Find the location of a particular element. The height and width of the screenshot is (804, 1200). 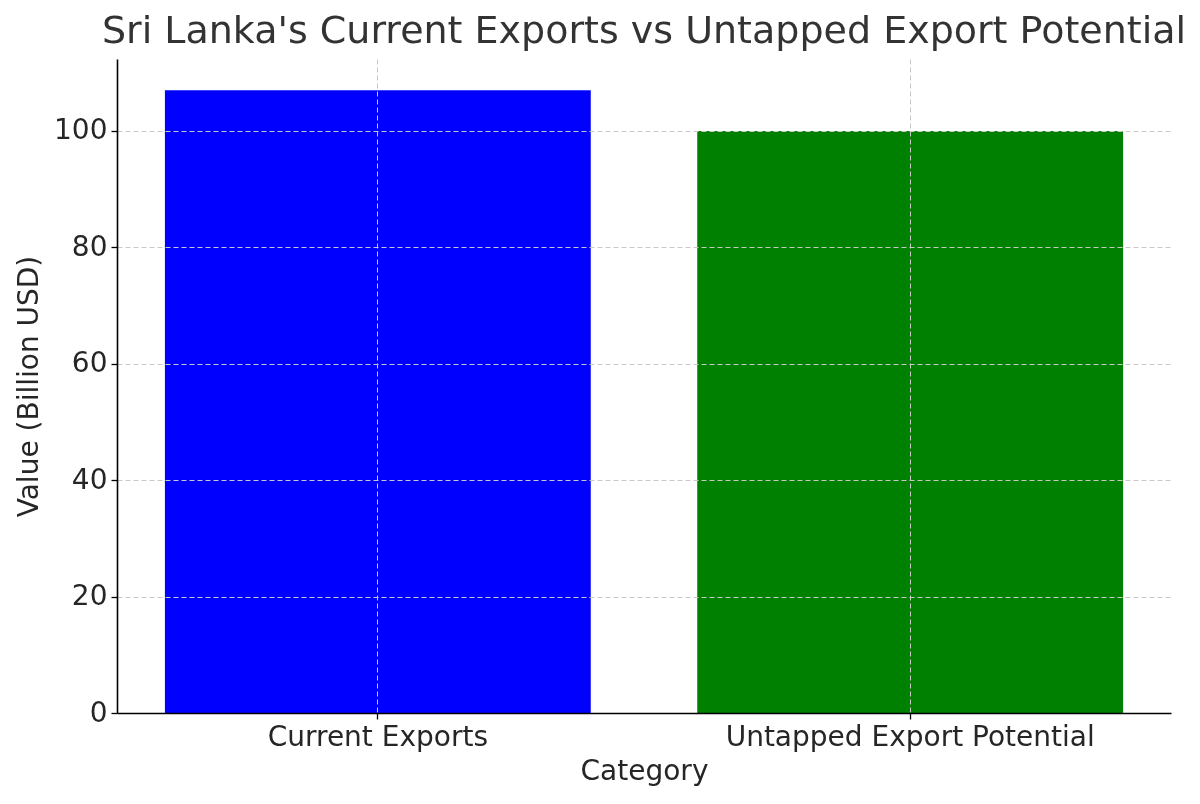

chart-title: Sri Lanka's Current Exports vs Untapped Export Potential is located at coordinates (644, 30).